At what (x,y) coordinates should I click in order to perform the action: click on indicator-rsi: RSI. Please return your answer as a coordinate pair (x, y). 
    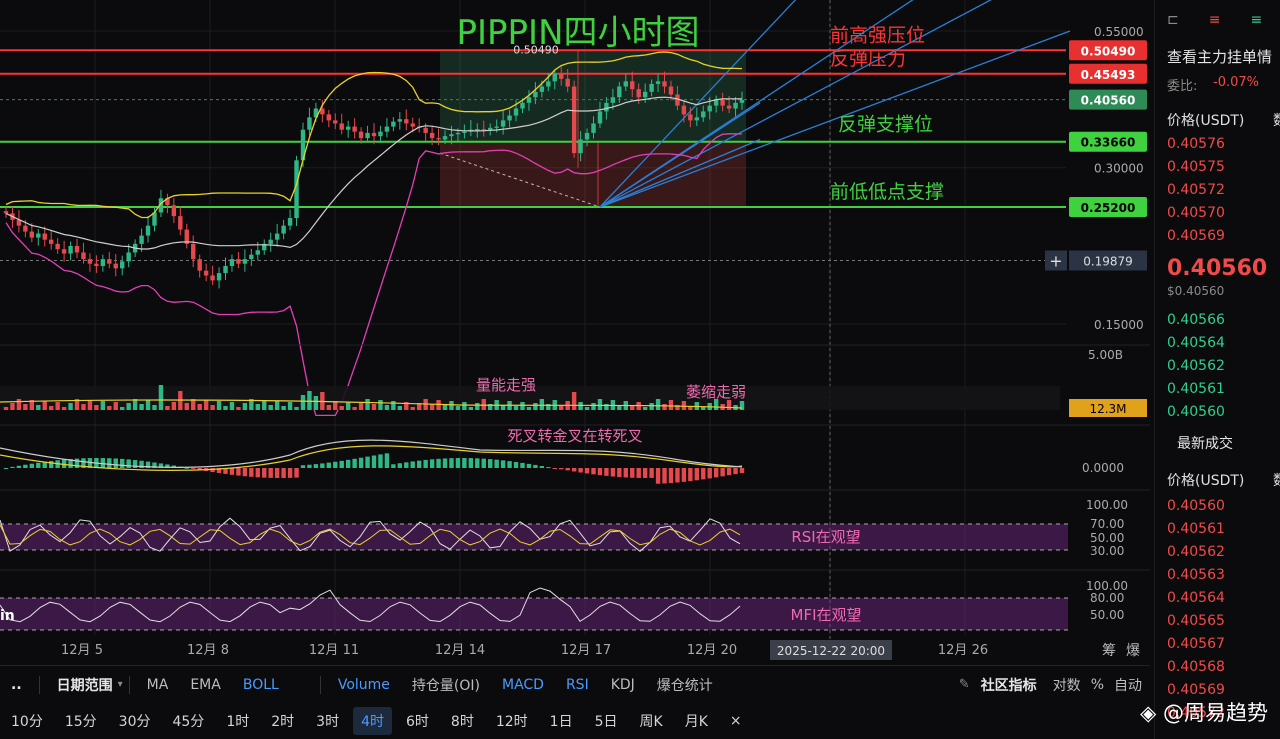
    Looking at the image, I should click on (577, 684).